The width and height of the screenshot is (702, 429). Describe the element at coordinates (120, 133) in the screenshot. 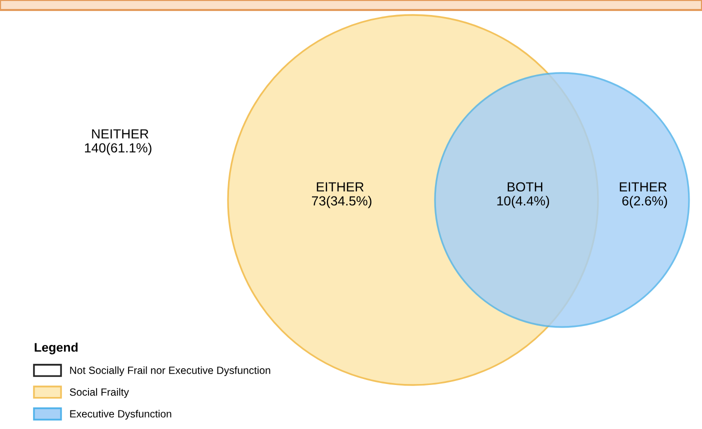

I see `category-label: NEITHER` at that location.